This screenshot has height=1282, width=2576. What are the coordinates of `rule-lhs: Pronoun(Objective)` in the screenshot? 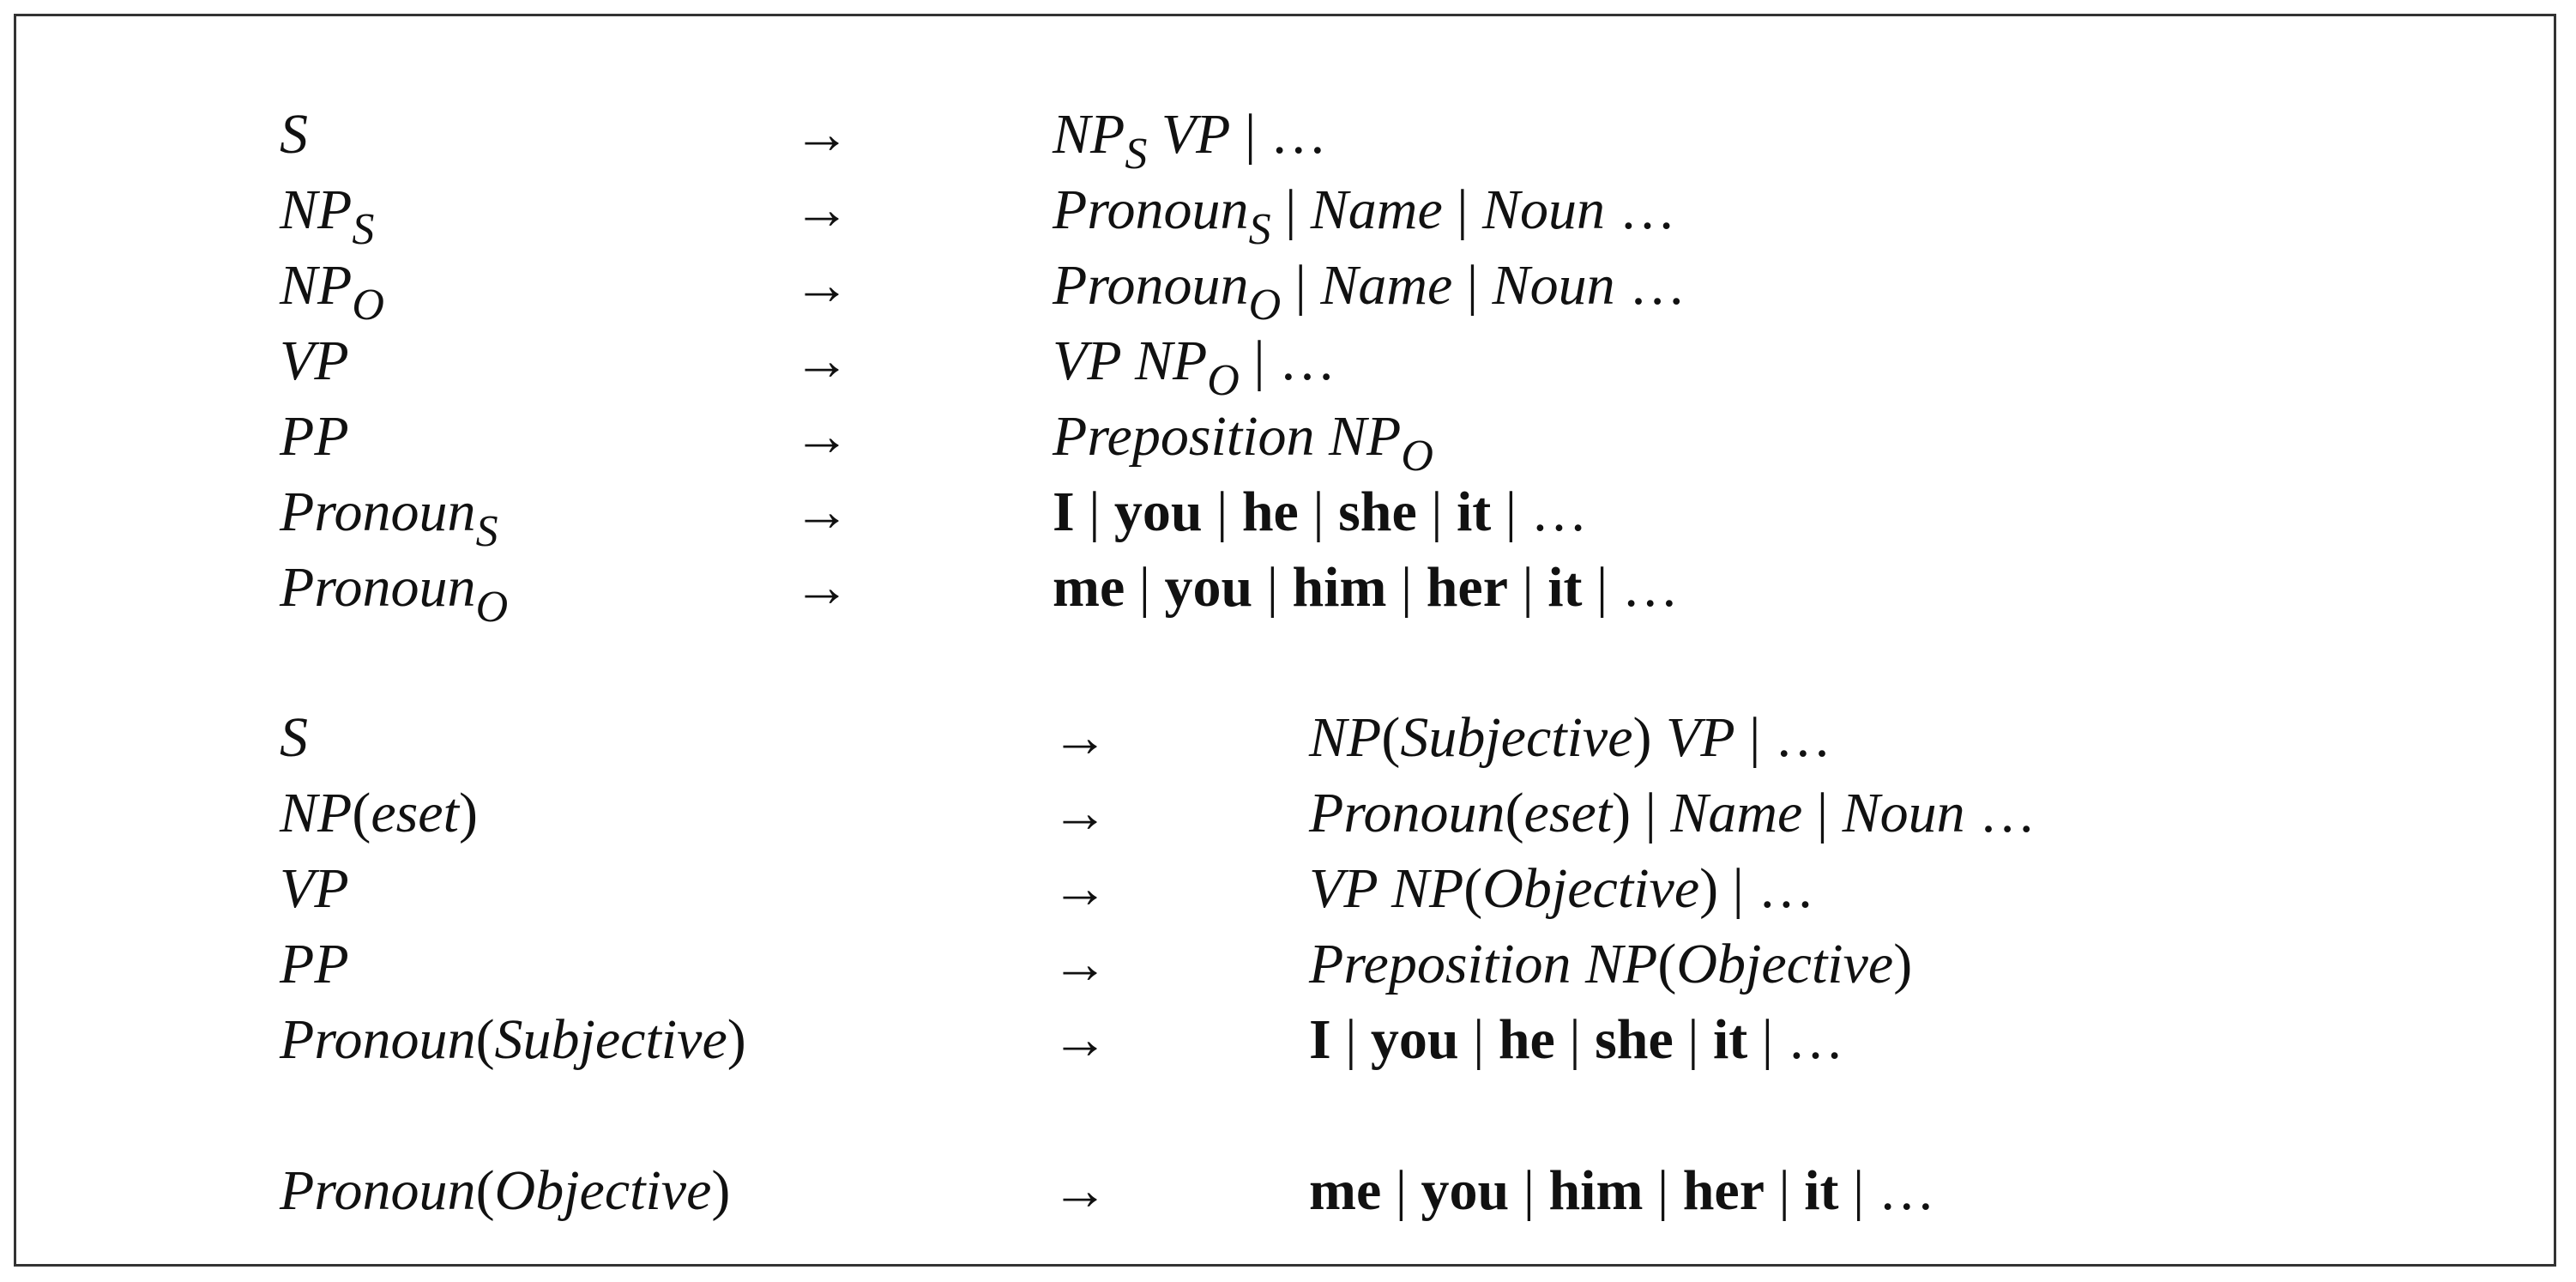 It's located at (505, 1191).